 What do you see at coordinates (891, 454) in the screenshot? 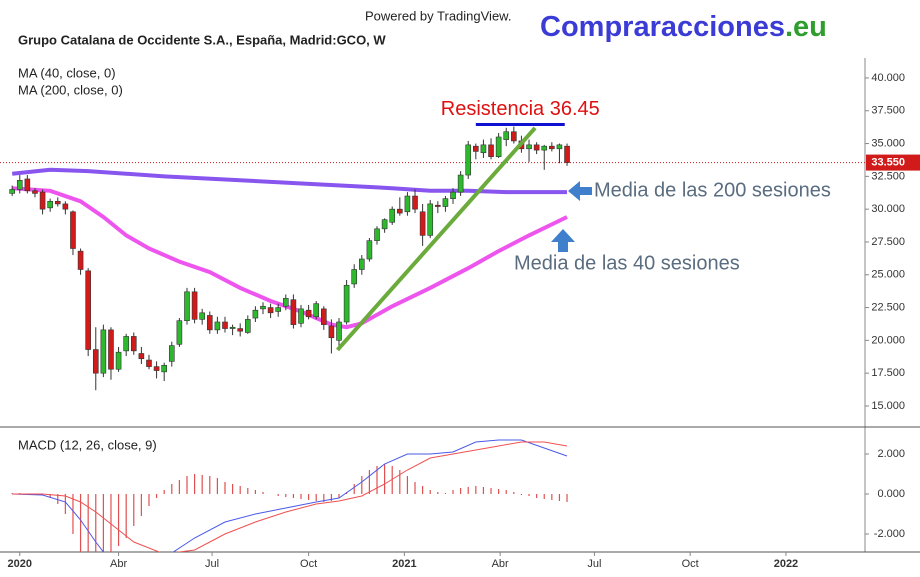
I see `y-tick-label: 2.000` at bounding box center [891, 454].